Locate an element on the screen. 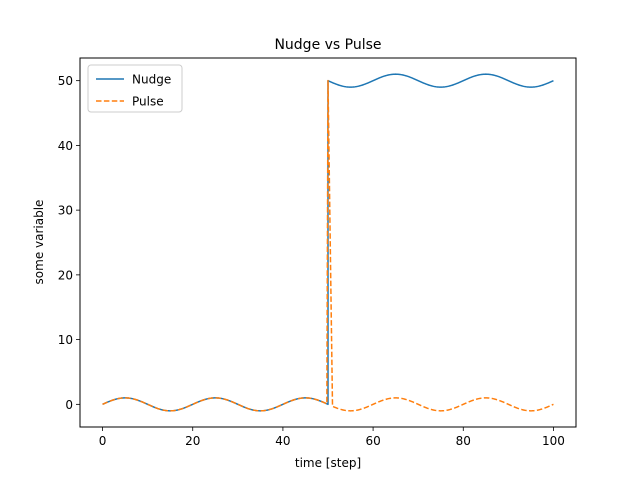 This screenshot has height=480, width=640. x-tick-label: 20 is located at coordinates (192, 441).